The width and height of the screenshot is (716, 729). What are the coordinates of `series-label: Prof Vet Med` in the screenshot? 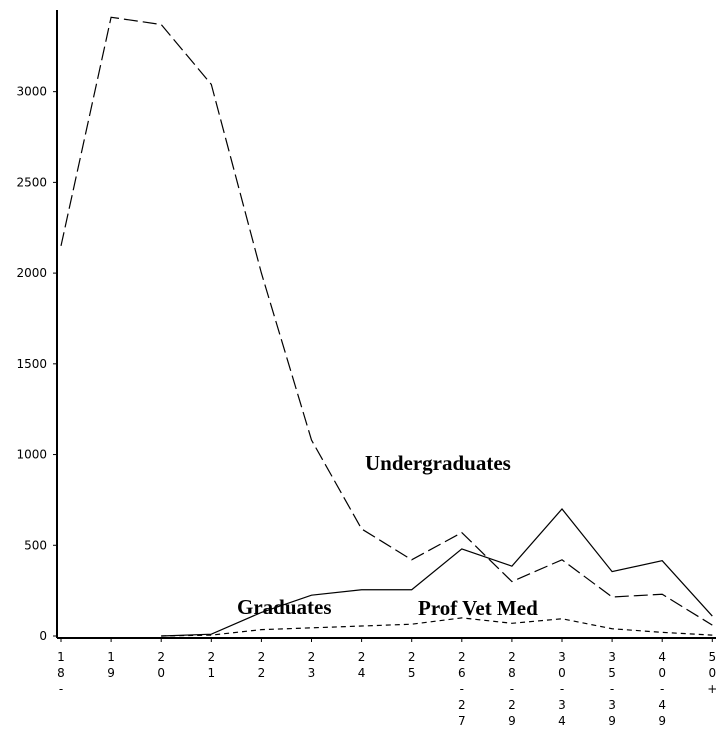 It's located at (478, 608).